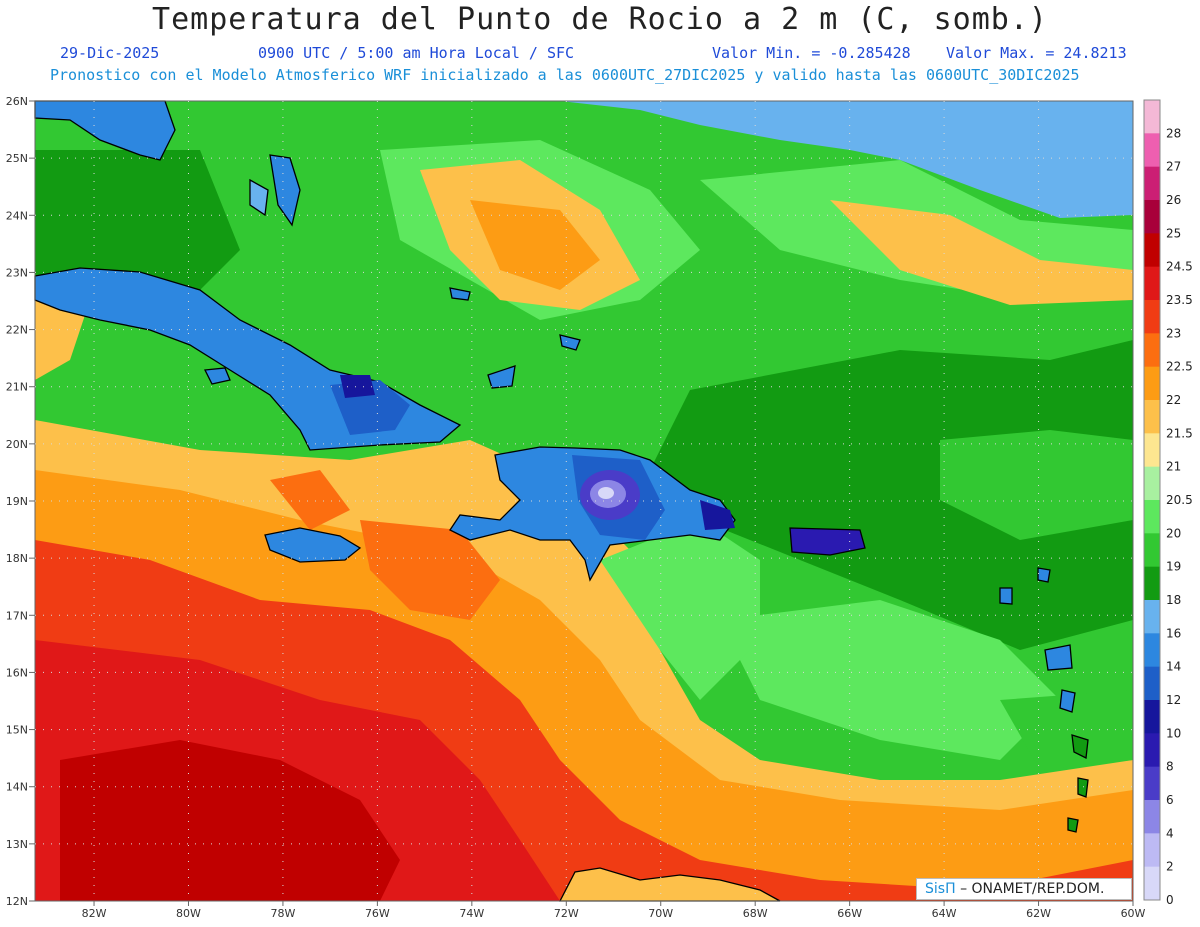  I want to click on colorbar-label: 20, so click(1173, 533).